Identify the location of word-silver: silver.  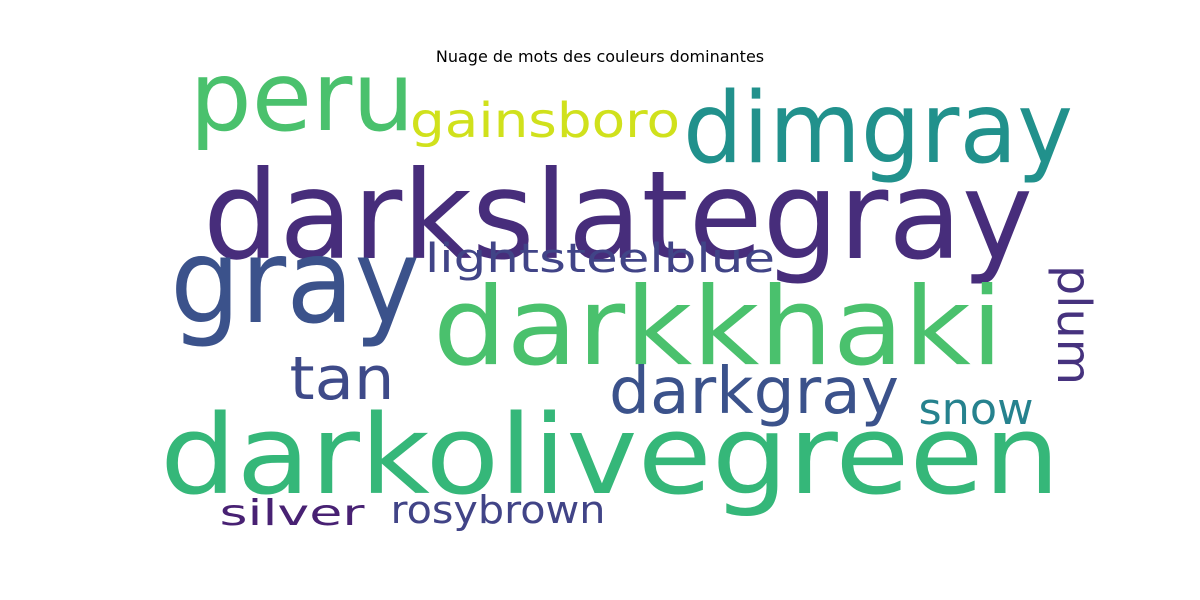
(292, 513).